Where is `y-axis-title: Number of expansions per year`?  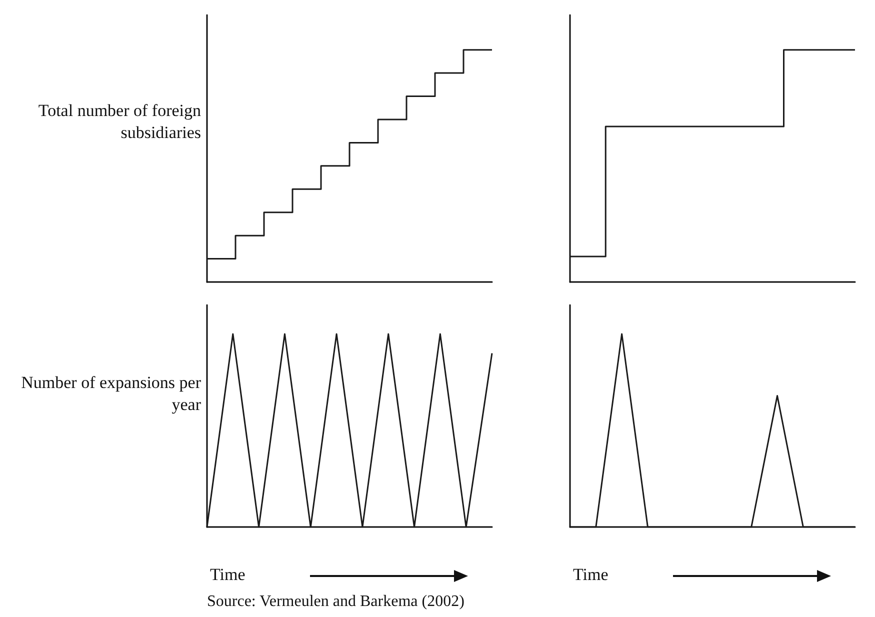
y-axis-title: Number of expansions per year is located at coordinates (110, 394).